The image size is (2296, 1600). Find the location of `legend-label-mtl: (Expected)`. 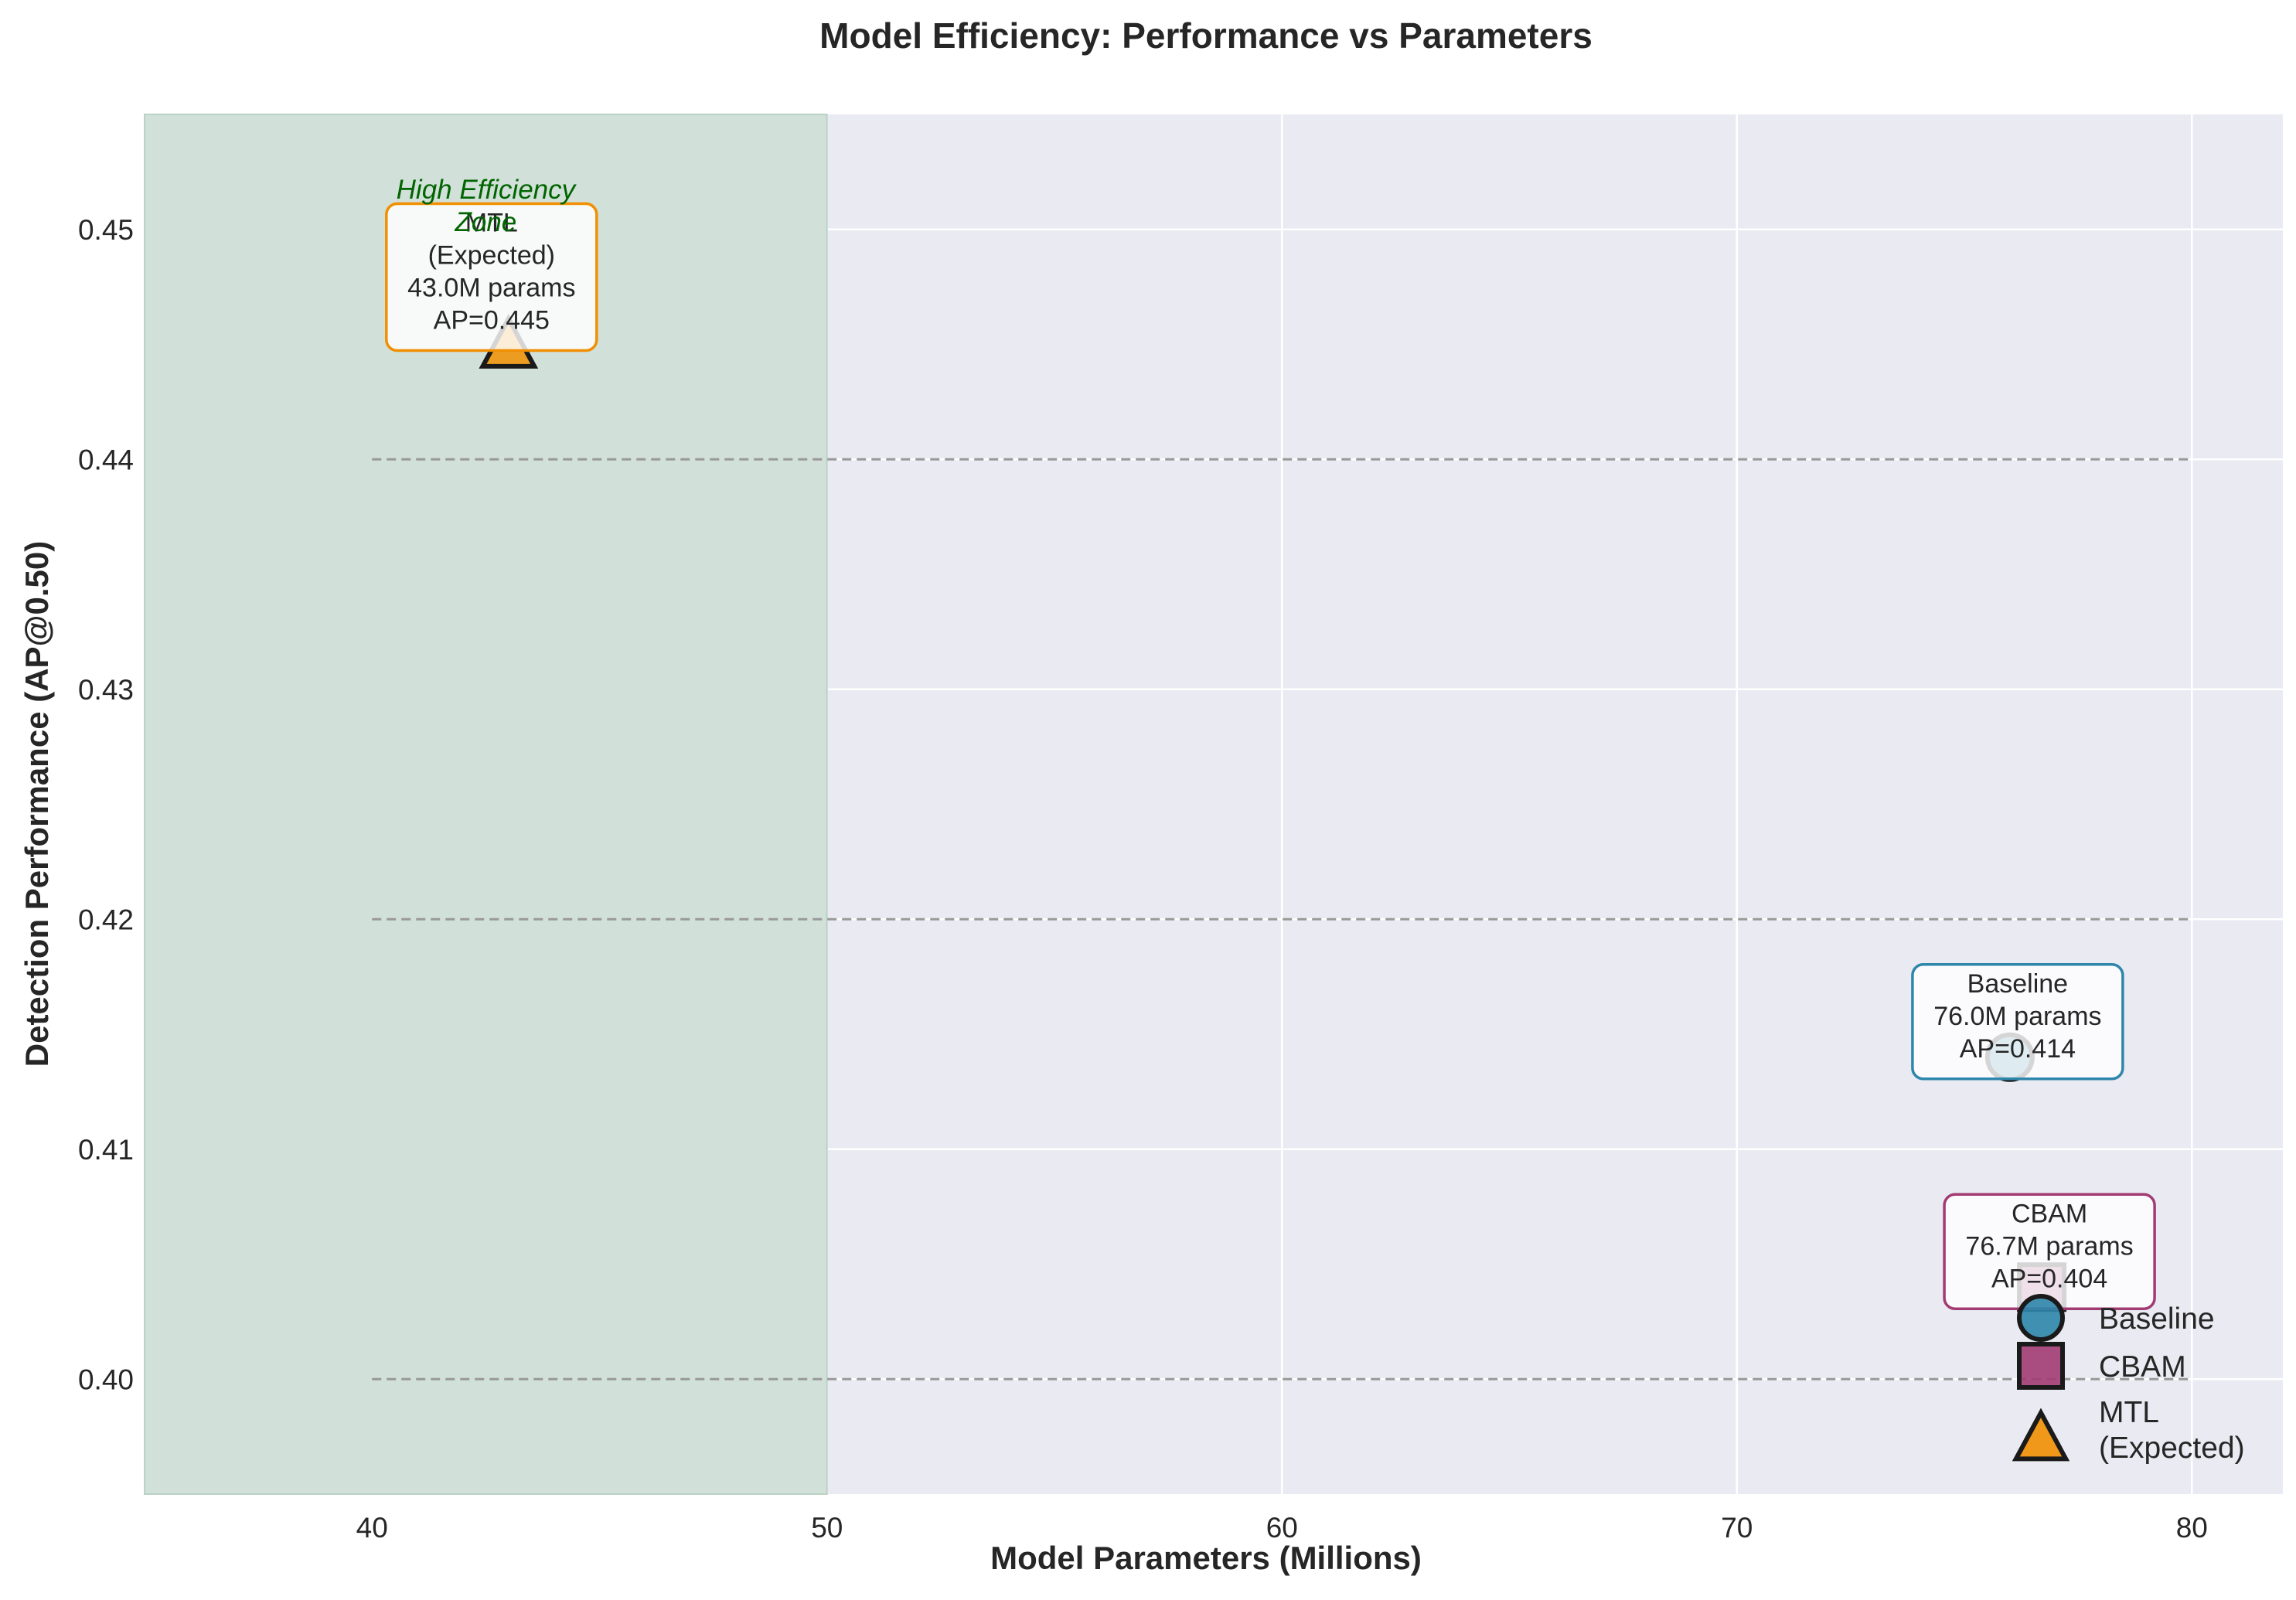

legend-label-mtl: (Expected) is located at coordinates (2172, 1448).